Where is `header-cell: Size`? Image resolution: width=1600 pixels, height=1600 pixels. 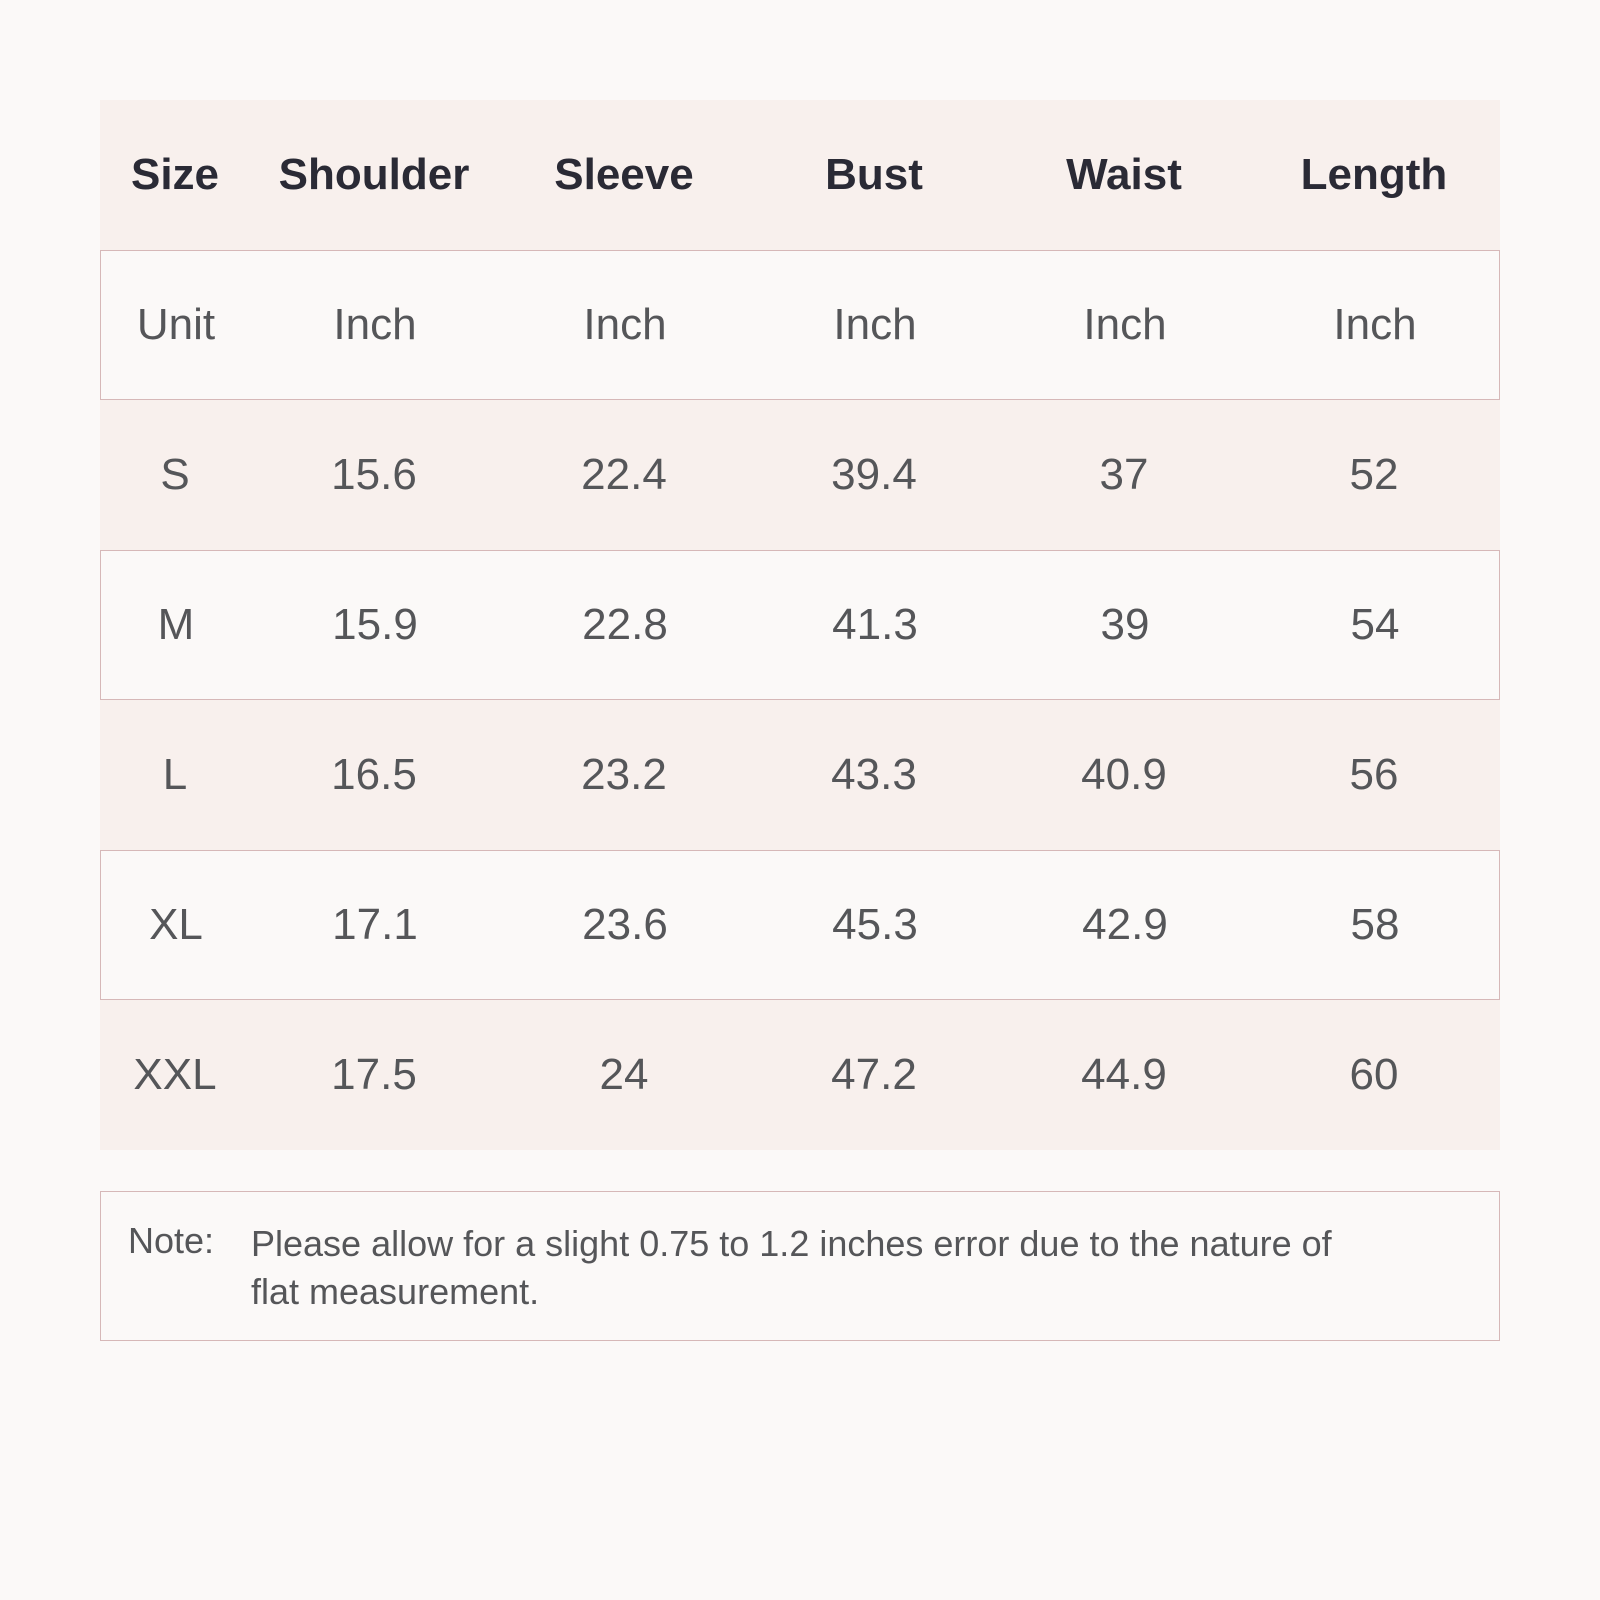 header-cell: Size is located at coordinates (175, 174).